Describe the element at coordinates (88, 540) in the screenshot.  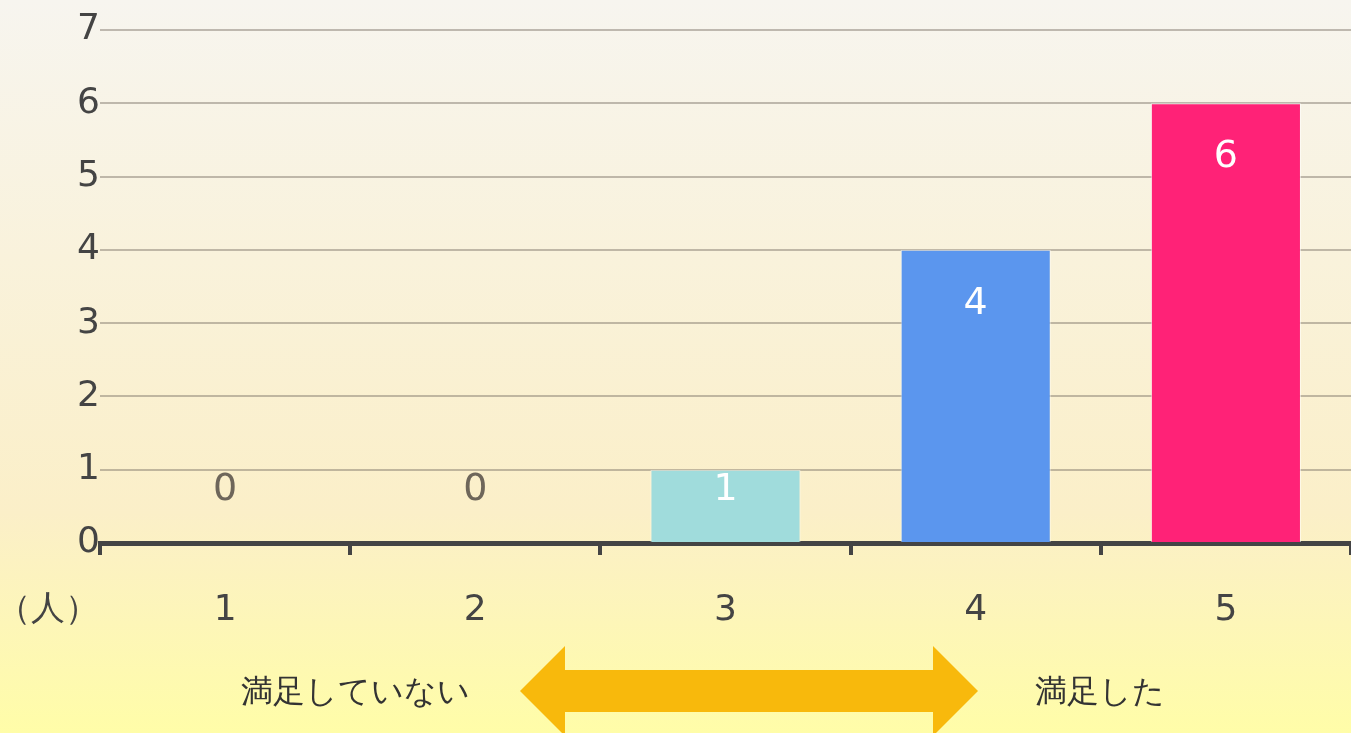
I see `y-tick-label: 0` at that location.